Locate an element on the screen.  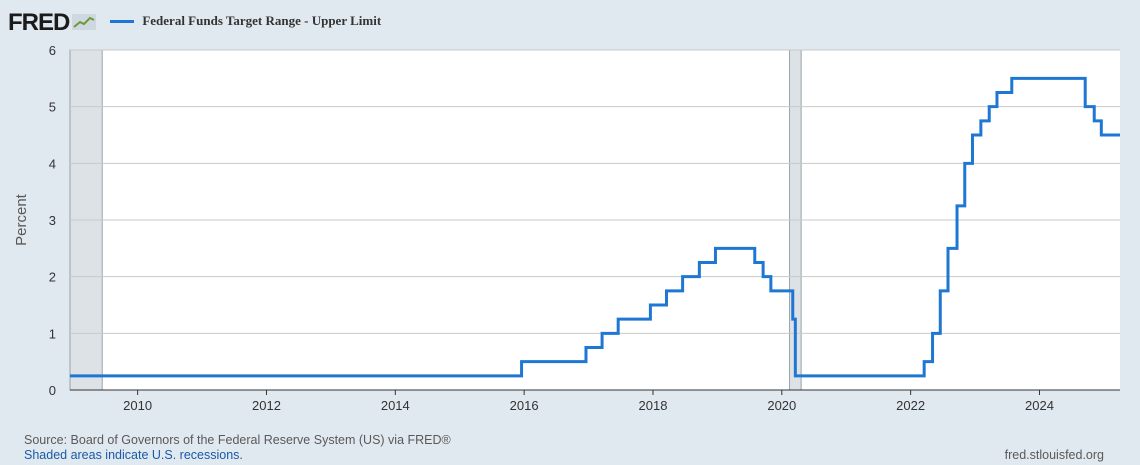
x-axis: 2010 2012 2014 2016 2018 2020 2022 2024 is located at coordinates (595, 401).